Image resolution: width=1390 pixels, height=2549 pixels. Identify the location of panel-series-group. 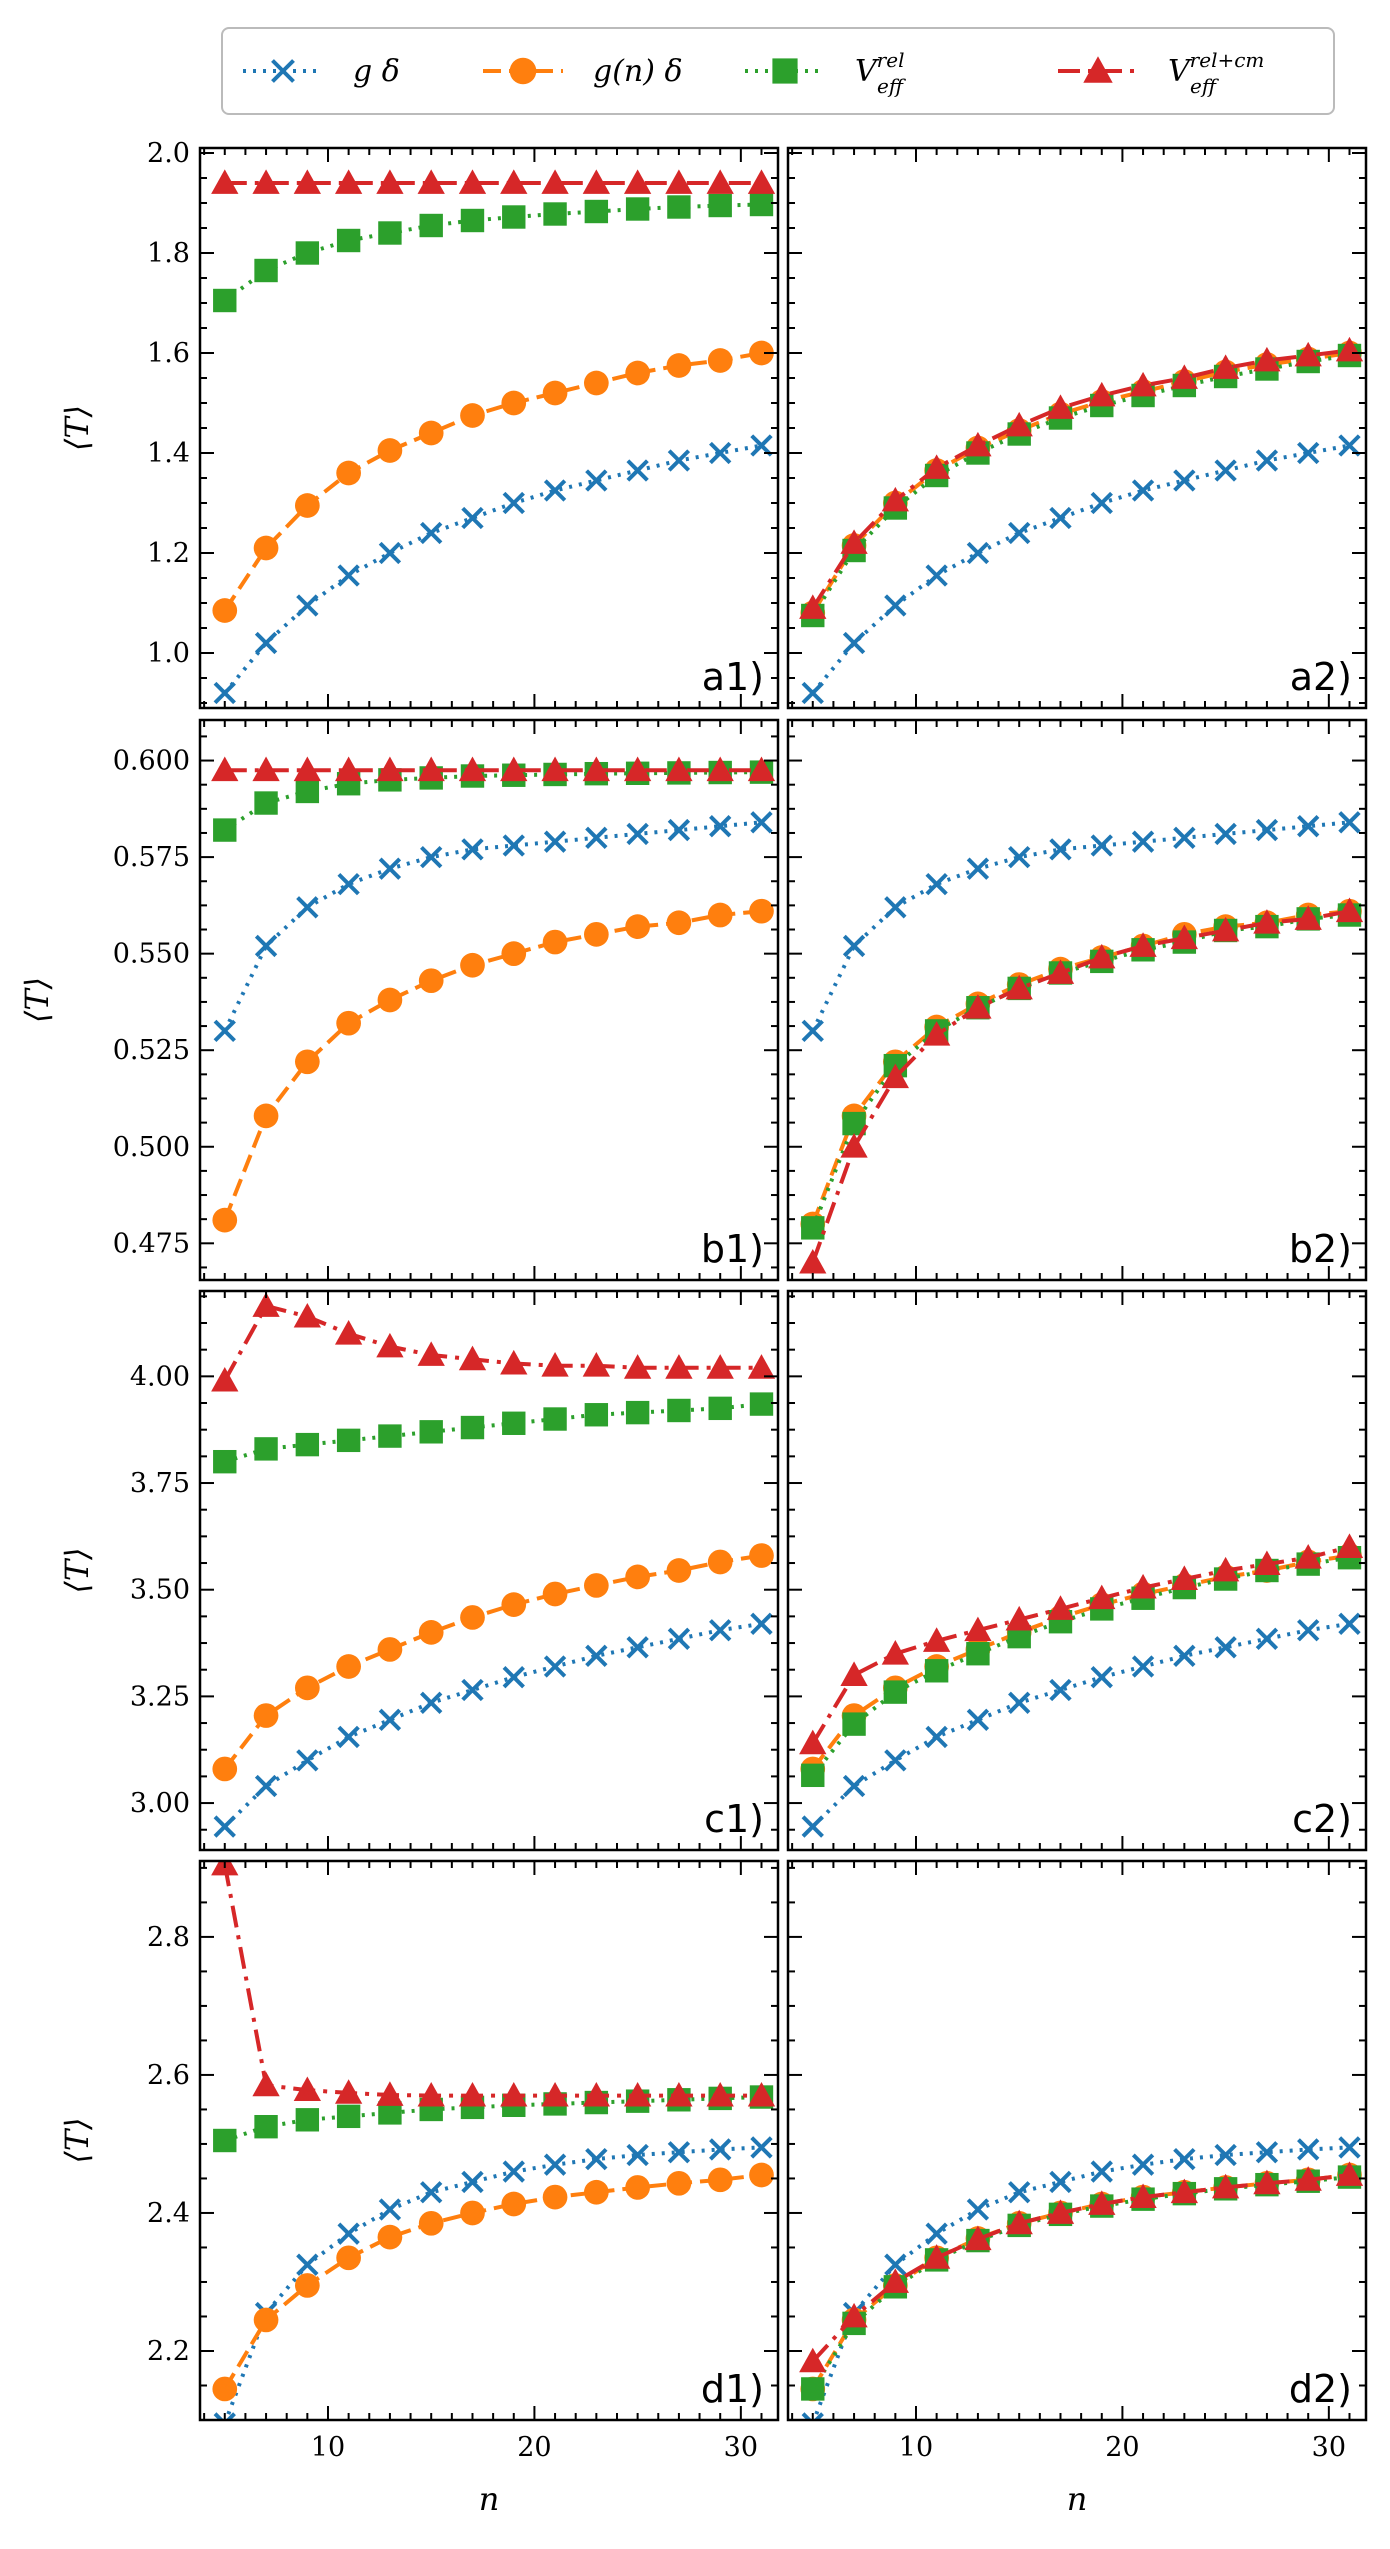
(1081, 520).